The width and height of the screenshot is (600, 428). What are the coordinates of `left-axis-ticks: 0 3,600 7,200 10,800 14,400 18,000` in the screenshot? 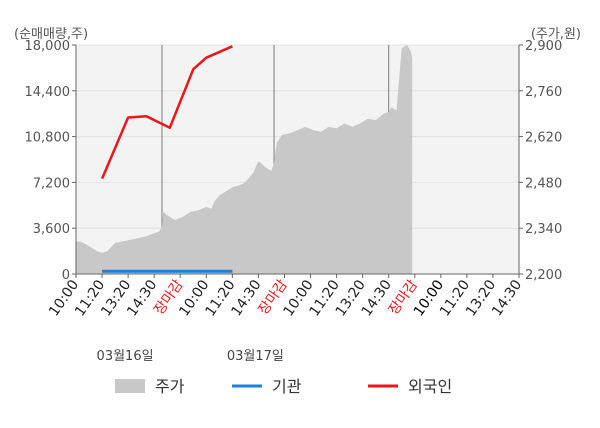 It's located at (50, 161).